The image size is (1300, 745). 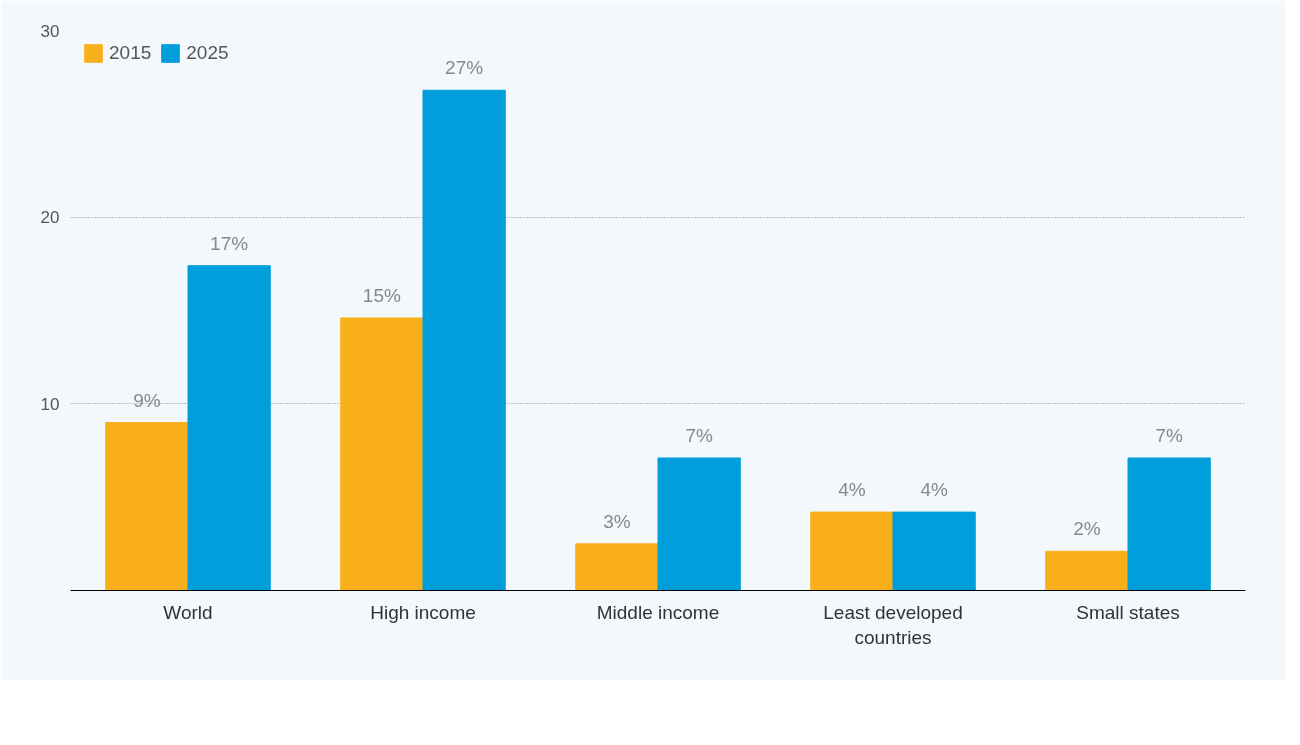 What do you see at coordinates (658, 612) in the screenshot?
I see `x-tick-label: Middle income` at bounding box center [658, 612].